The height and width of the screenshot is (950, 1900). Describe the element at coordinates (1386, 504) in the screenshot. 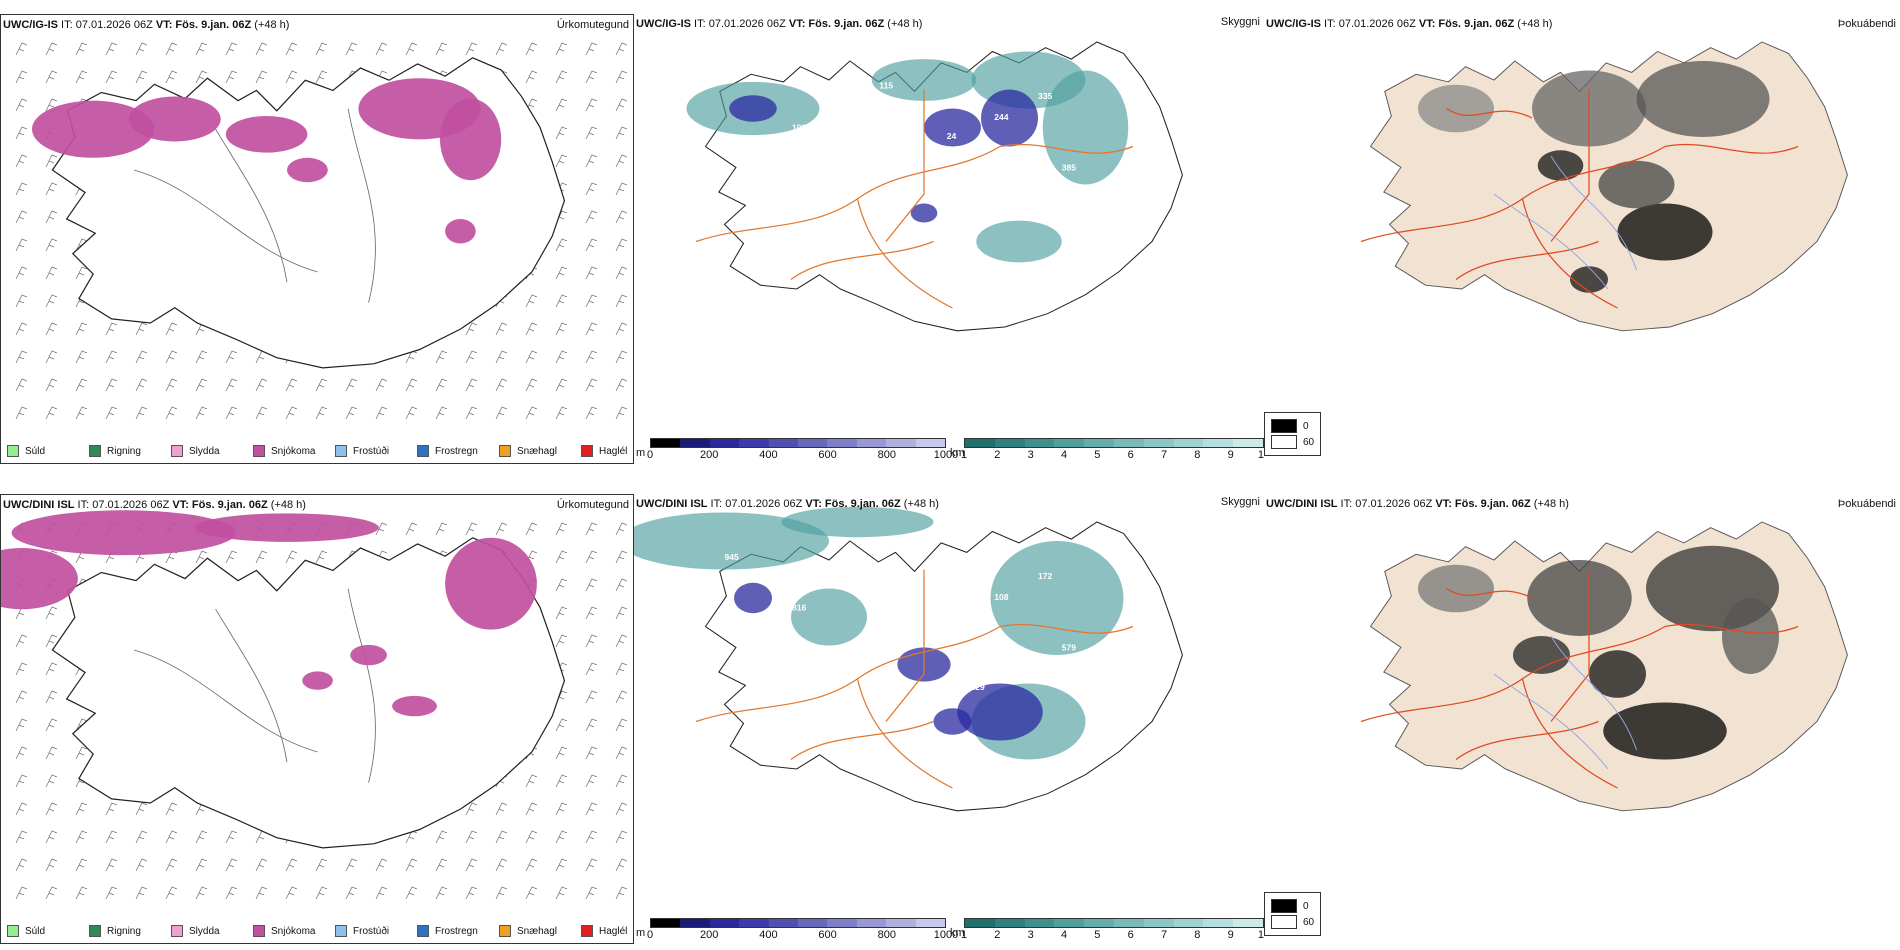

I see `init-time: IT: 07.01.2026 06Z` at that location.